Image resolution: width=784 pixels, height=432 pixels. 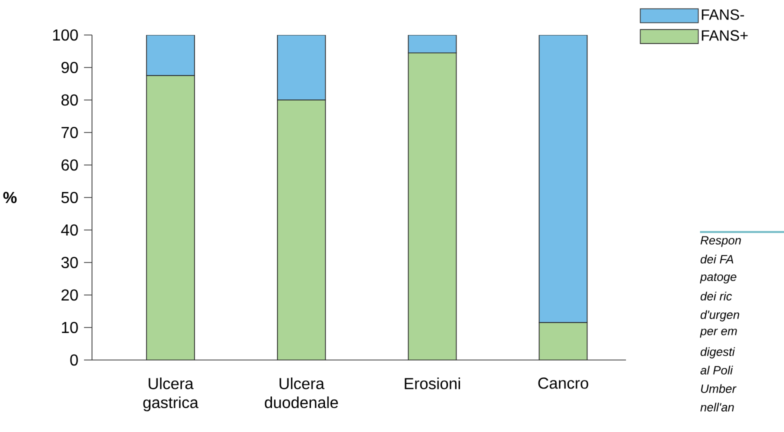 I want to click on y-tick-label: 60, so click(x=70, y=165).